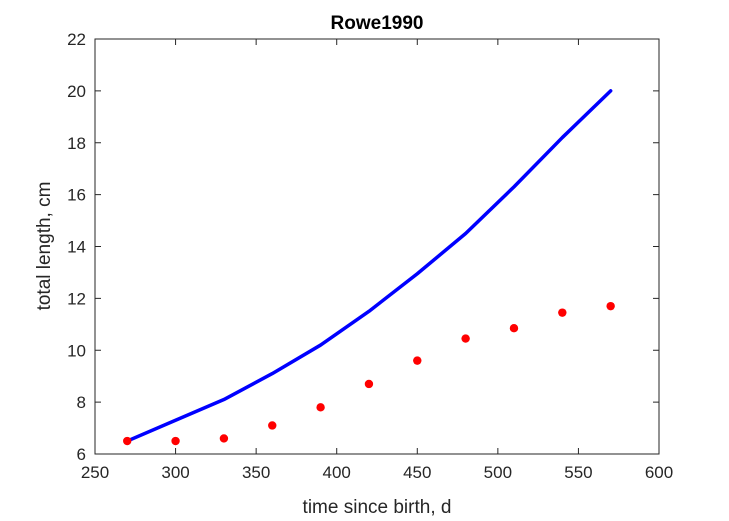 The height and width of the screenshot is (521, 729). What do you see at coordinates (81, 402) in the screenshot?
I see `y-tick-label: 8` at bounding box center [81, 402].